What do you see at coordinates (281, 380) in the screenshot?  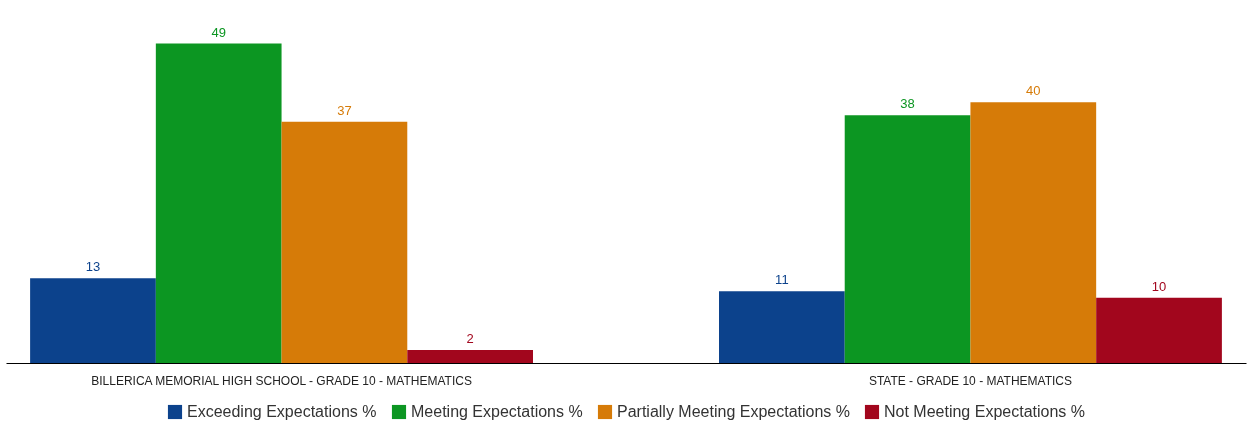 I see `x-tick-label: BILLERICA MEMORIAL HIGH SCHOOL - GRADE 10 - MATHEMATICS` at bounding box center [281, 380].